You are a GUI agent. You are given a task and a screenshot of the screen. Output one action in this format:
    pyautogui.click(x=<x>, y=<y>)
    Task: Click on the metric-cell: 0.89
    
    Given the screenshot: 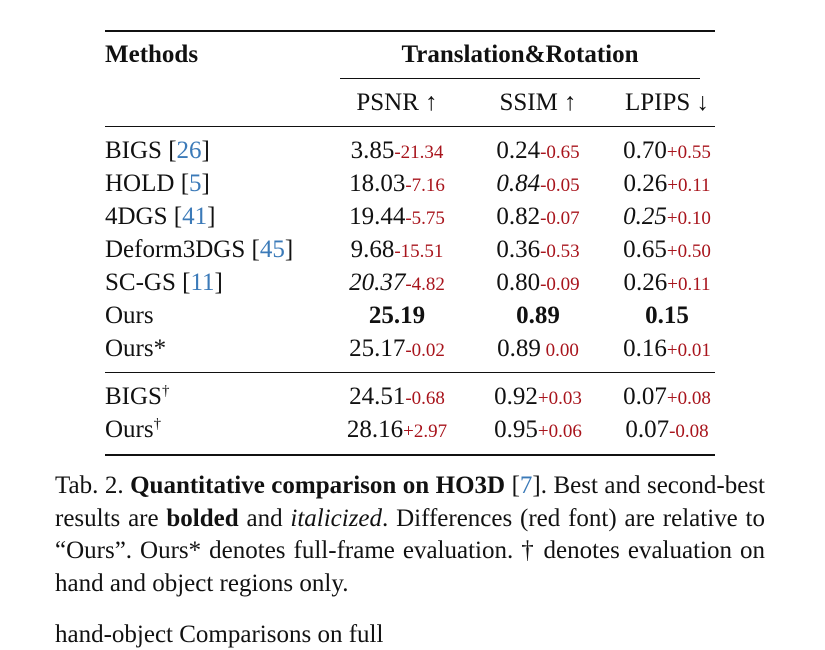 What is the action you would take?
    pyautogui.click(x=538, y=315)
    